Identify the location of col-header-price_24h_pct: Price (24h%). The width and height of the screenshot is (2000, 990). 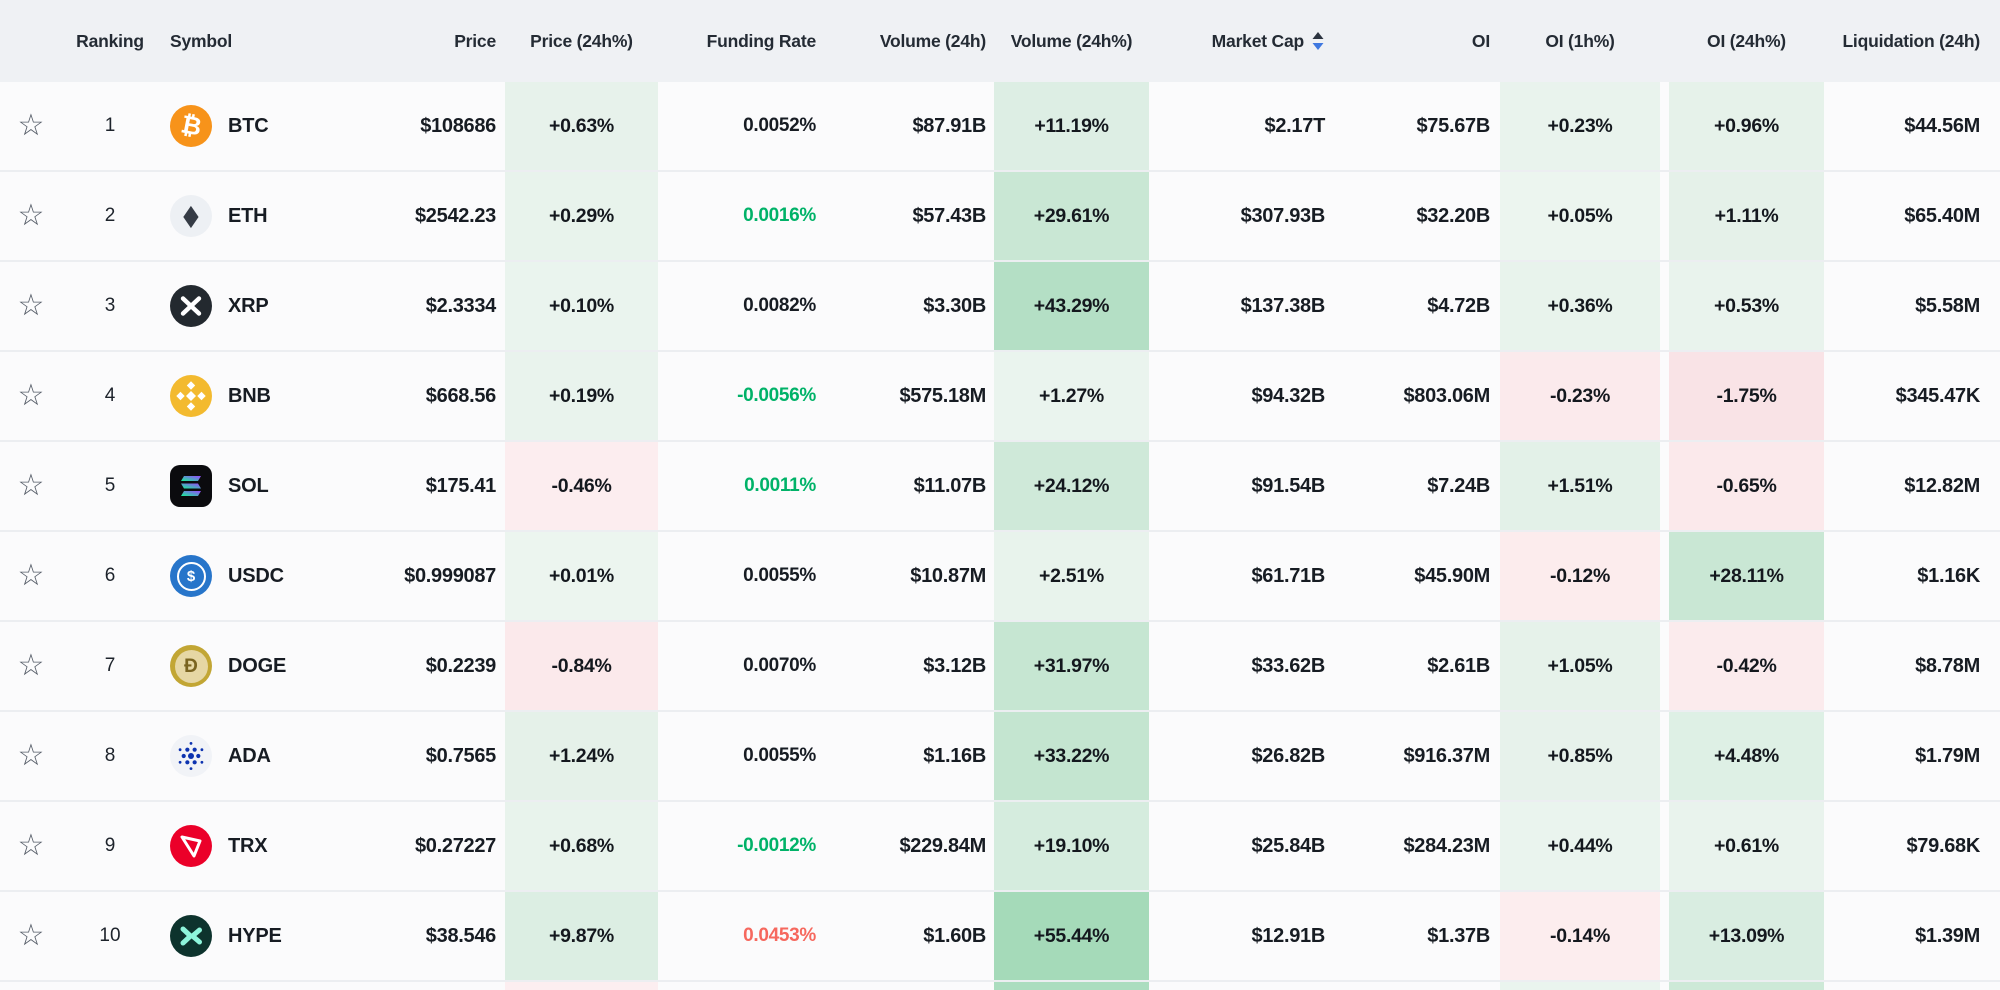
(581, 41).